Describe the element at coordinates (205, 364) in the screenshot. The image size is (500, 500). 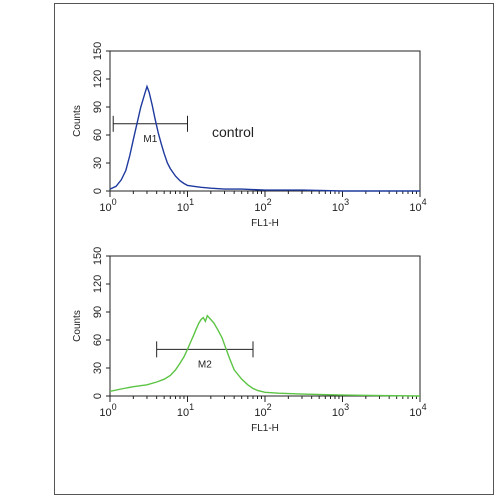
I see `gate-label: M2` at that location.